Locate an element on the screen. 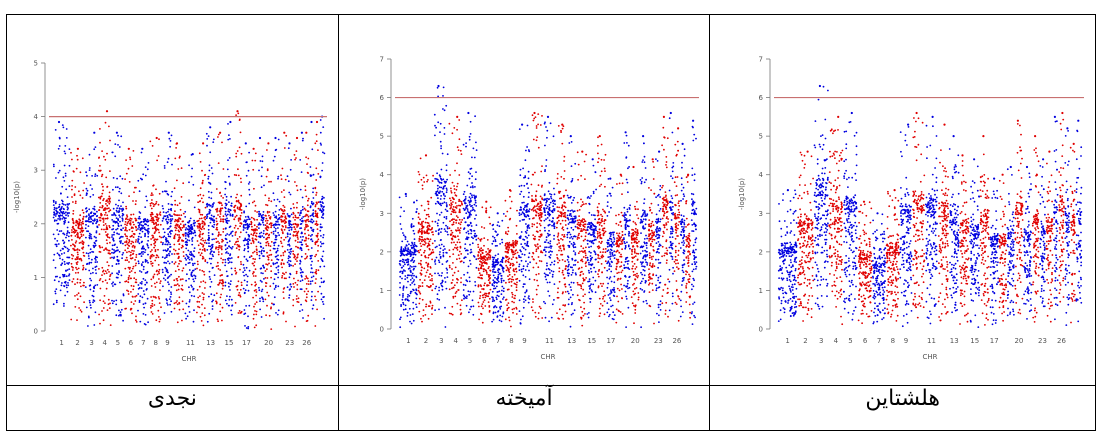  chromosome-1-points is located at coordinates (61, 213).